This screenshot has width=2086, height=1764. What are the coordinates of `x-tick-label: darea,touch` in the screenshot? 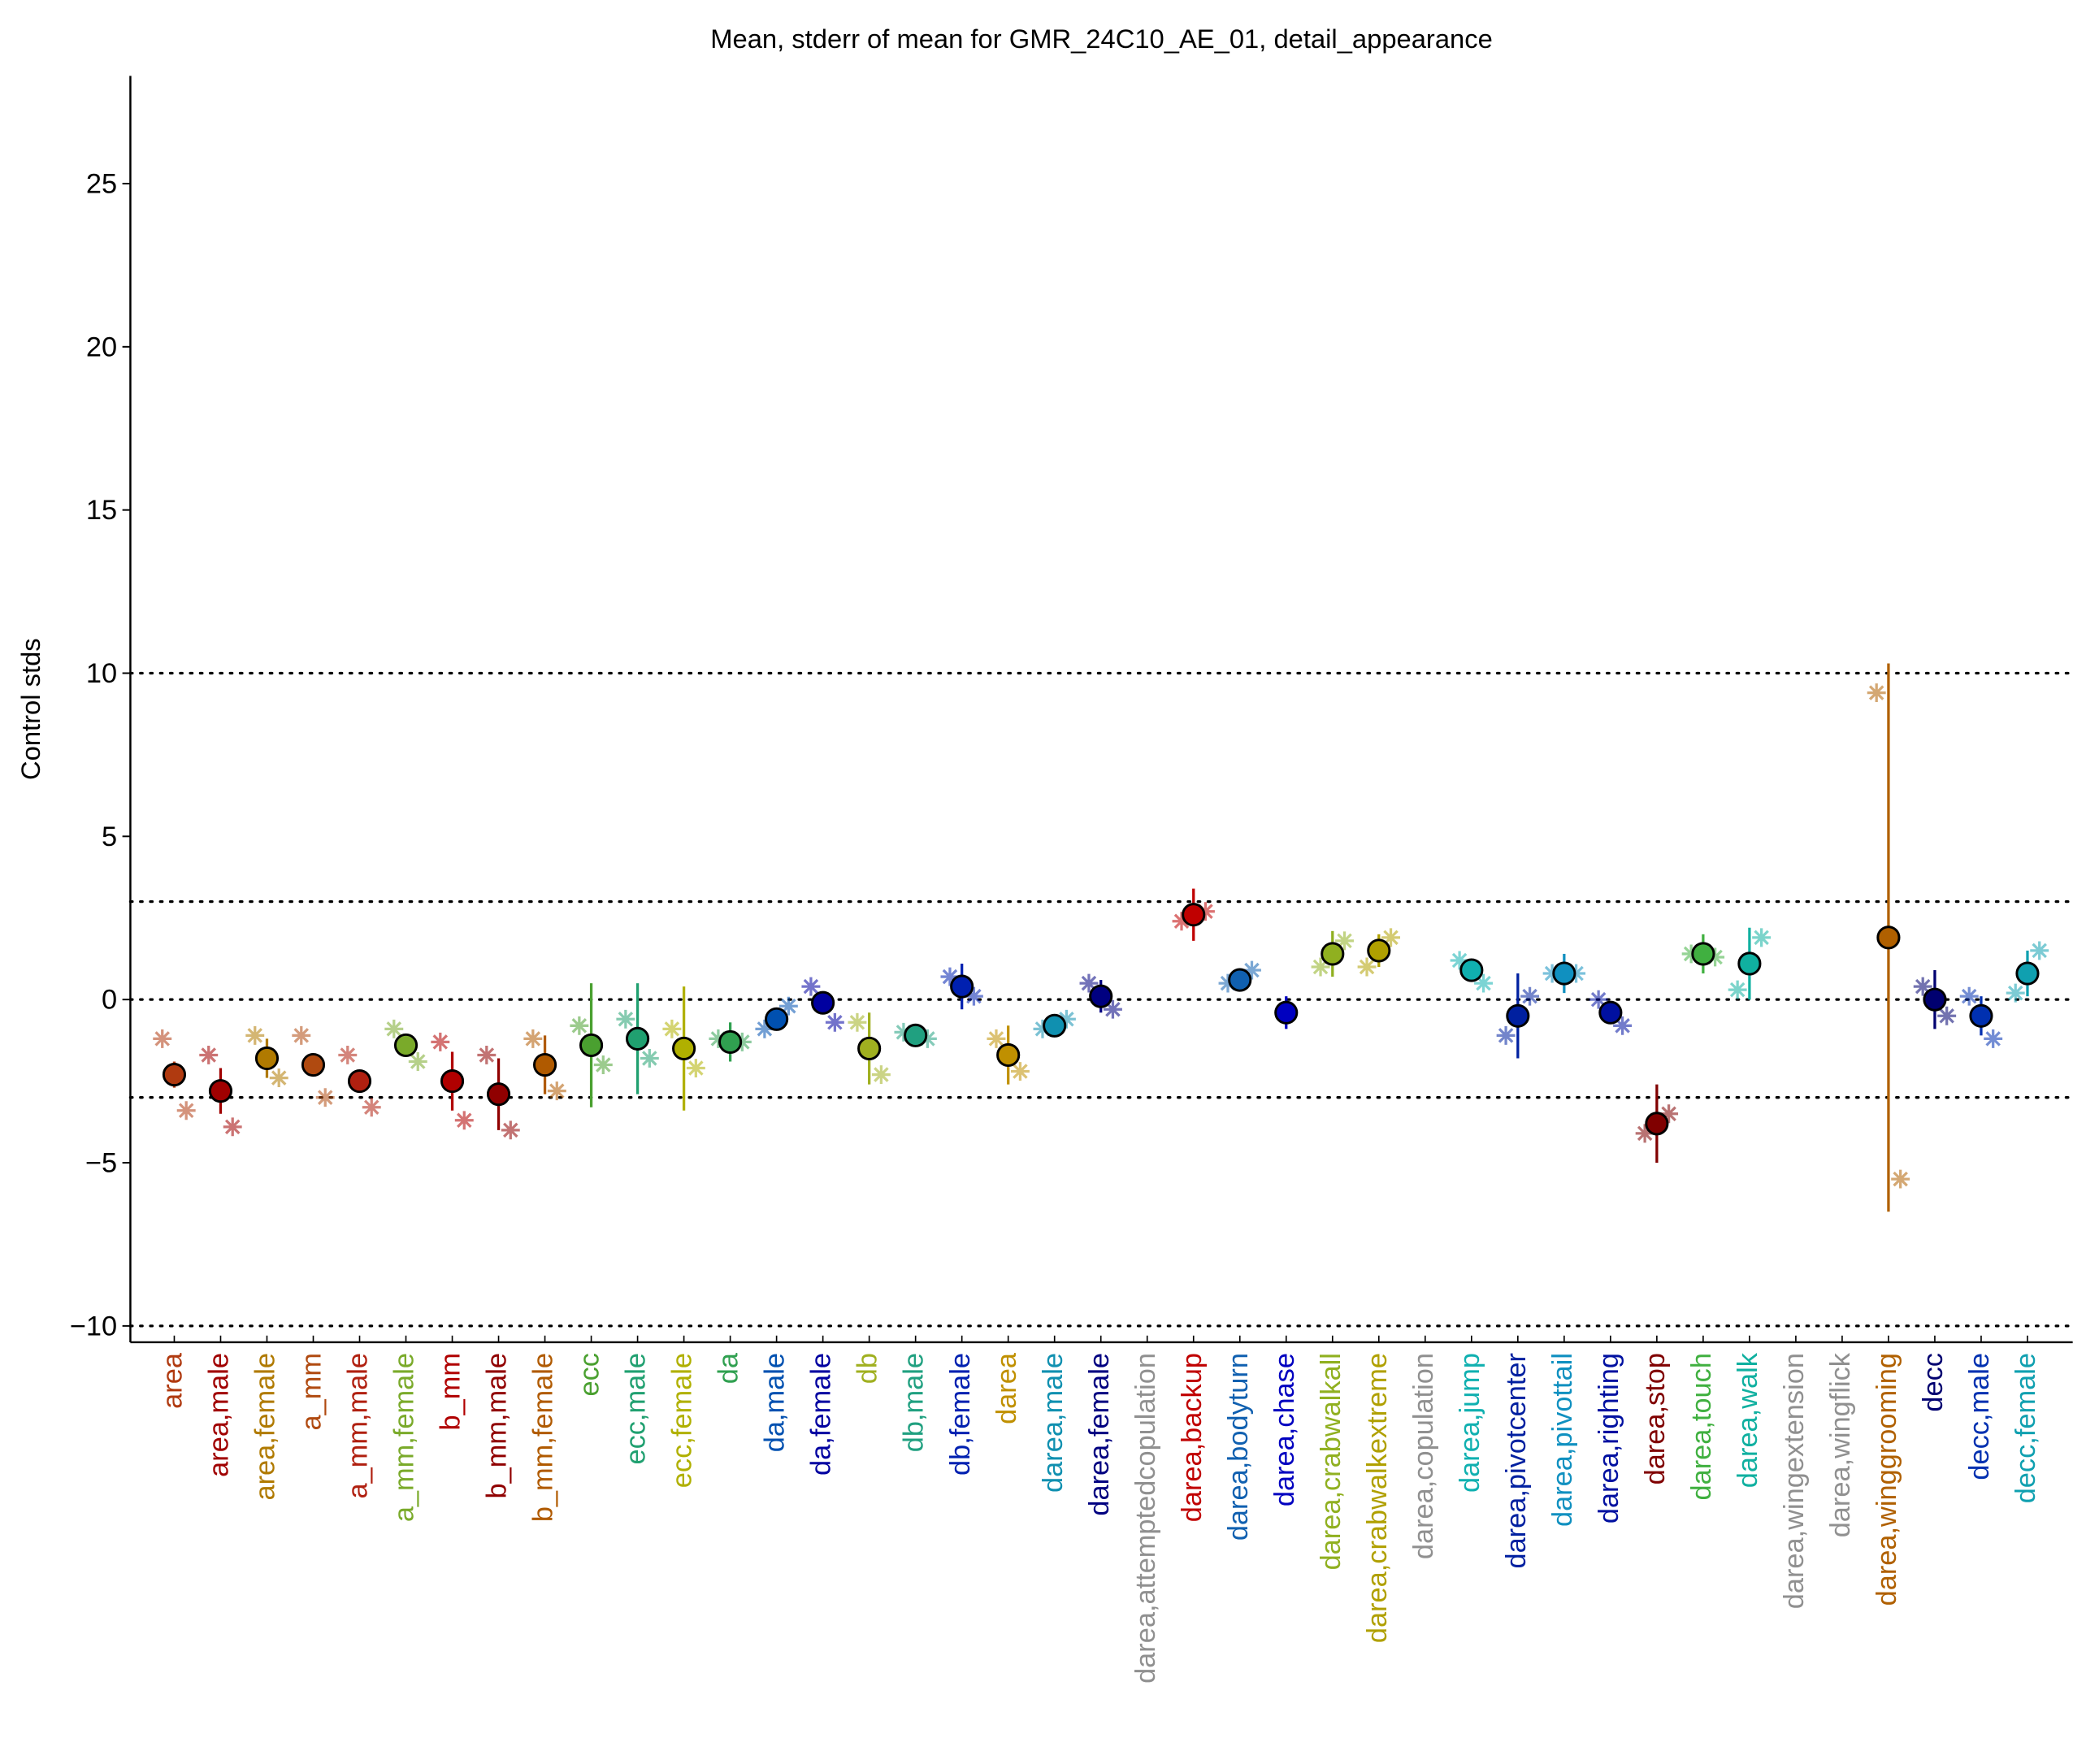 It's located at (1701, 1426).